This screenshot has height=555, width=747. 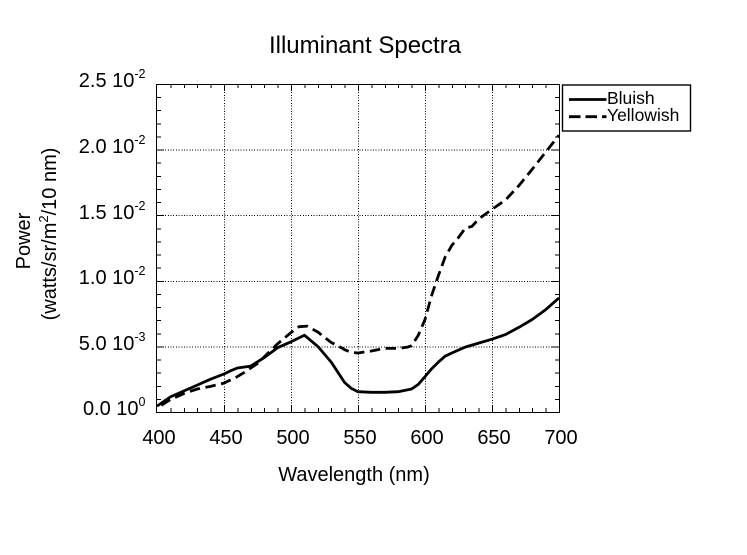 I want to click on svg-text: 400, so click(x=158, y=438).